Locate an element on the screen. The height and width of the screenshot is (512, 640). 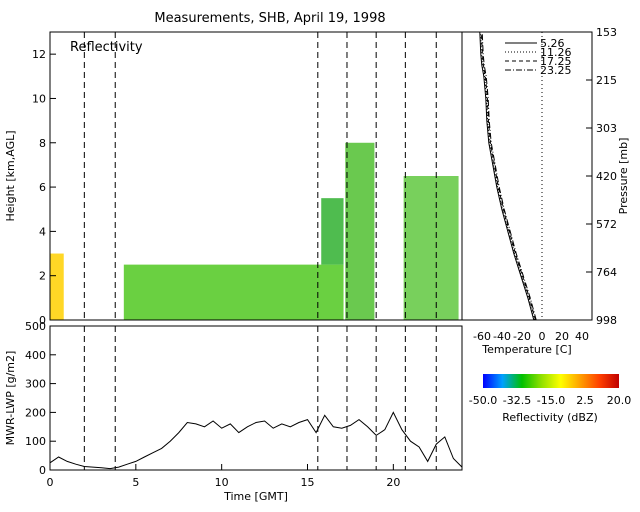
pressure-tick-label: 420 is located at coordinates (606, 176).